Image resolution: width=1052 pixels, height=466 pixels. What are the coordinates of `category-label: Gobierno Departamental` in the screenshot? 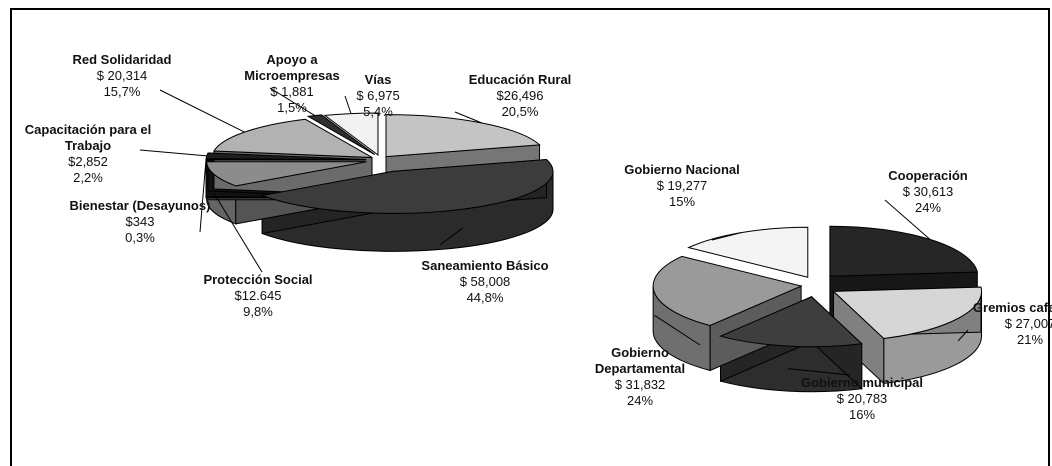 It's located at (640, 360).